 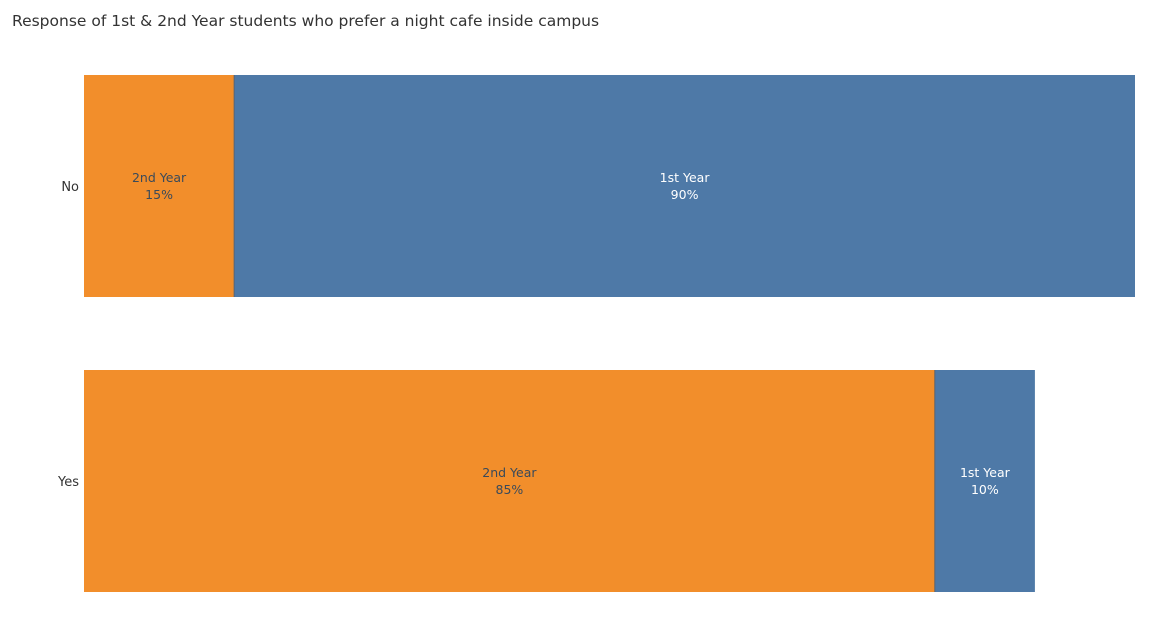 What do you see at coordinates (984, 481) in the screenshot?
I see `bar-yes-1st-year` at bounding box center [984, 481].